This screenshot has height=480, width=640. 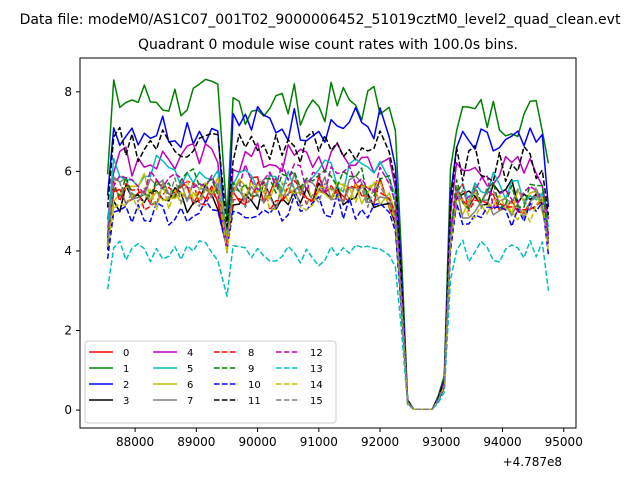 What do you see at coordinates (380, 442) in the screenshot?
I see `x-tick-label: 92000` at bounding box center [380, 442].